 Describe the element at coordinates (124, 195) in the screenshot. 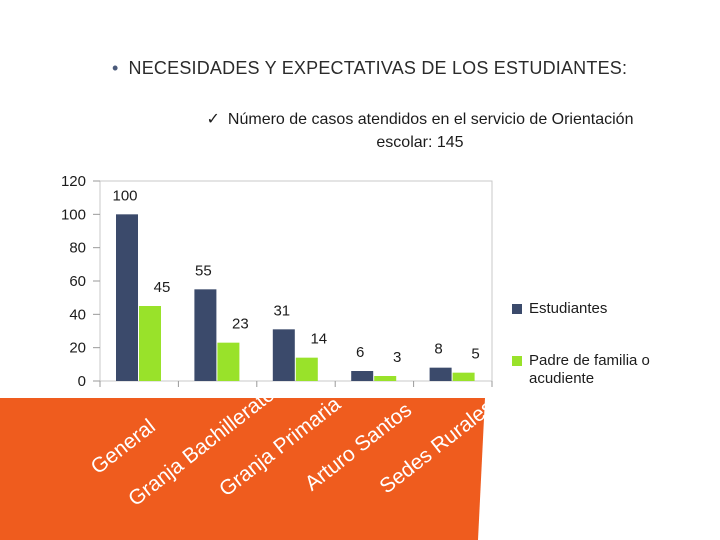

I see `data-label: 100` at that location.